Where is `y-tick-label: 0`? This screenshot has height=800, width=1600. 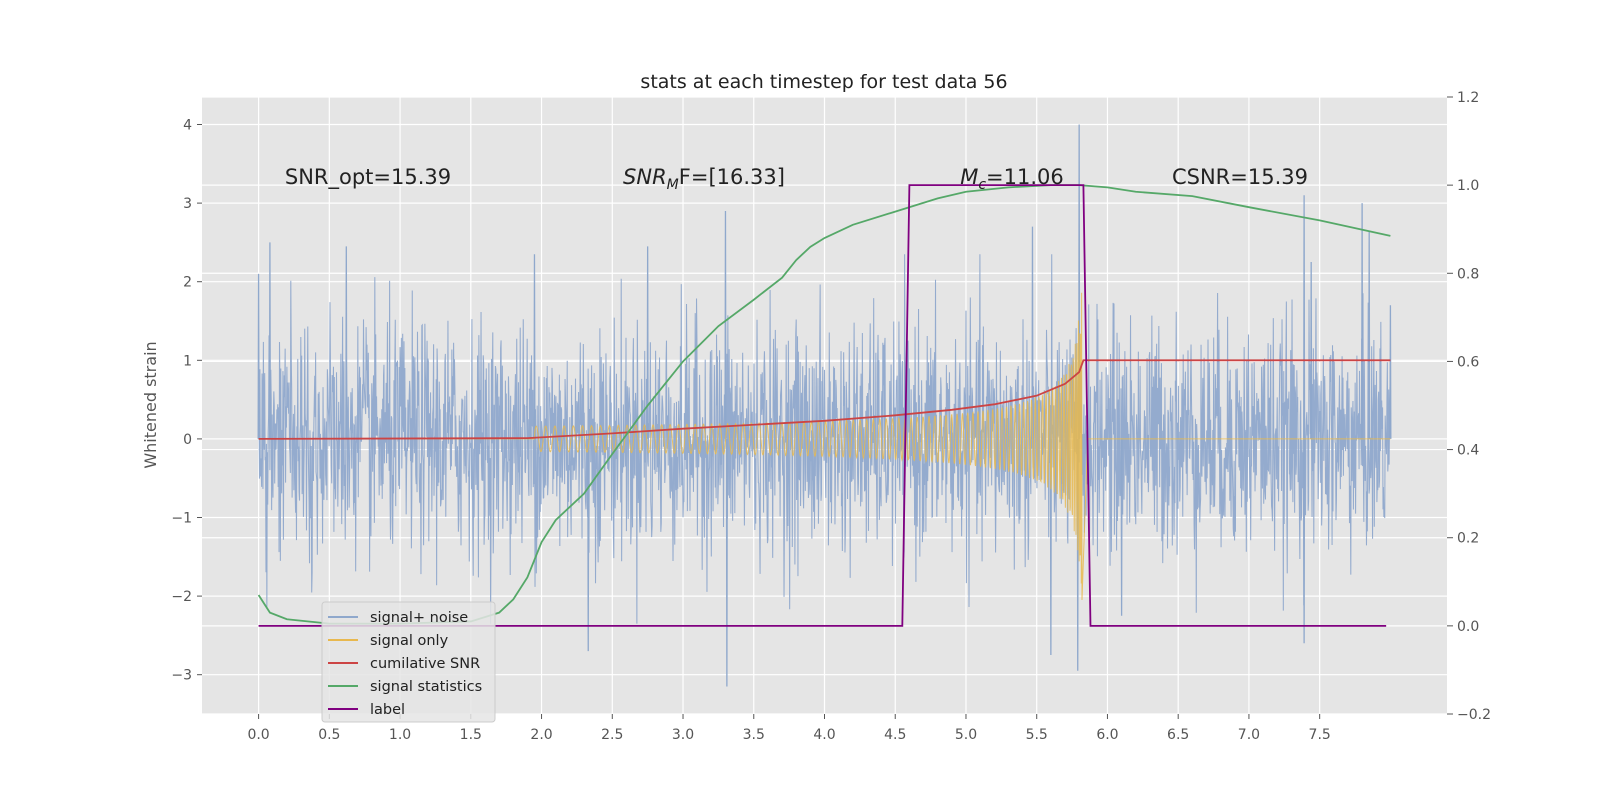 y-tick-label: 0 is located at coordinates (187, 440).